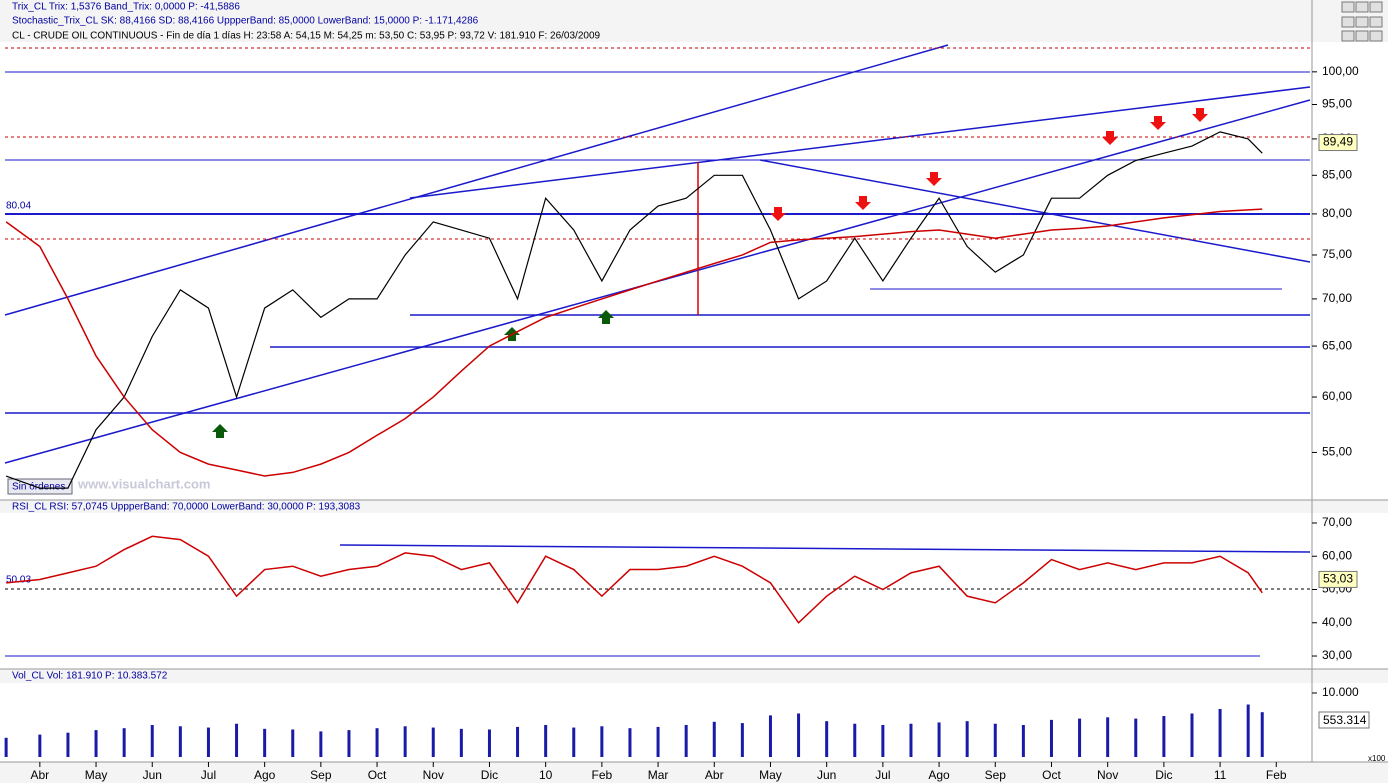 This screenshot has width=1388, height=783. I want to click on panel-title: Vol_CL Vol: 181.910 P: 10.383.572, so click(90, 676).